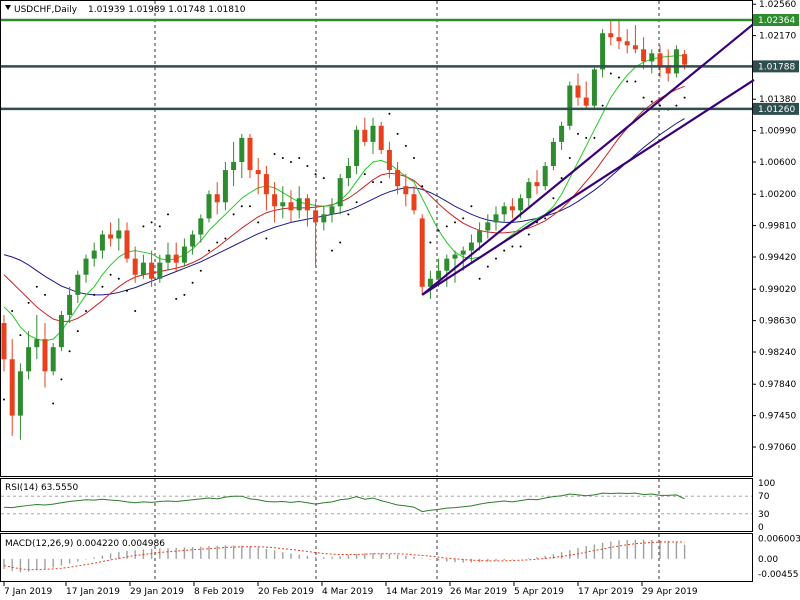  I want to click on dropdown-triangle-icon, so click(8, 7).